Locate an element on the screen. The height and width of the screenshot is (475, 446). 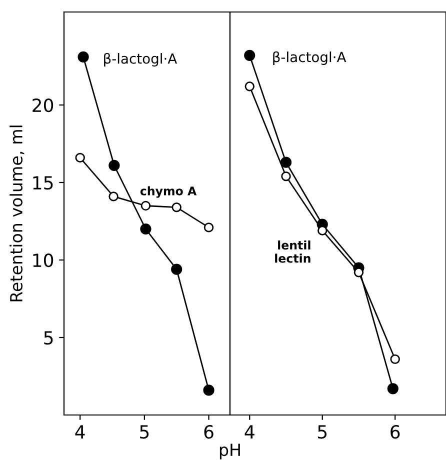
y-tick-label: 5 is located at coordinates (48, 338).